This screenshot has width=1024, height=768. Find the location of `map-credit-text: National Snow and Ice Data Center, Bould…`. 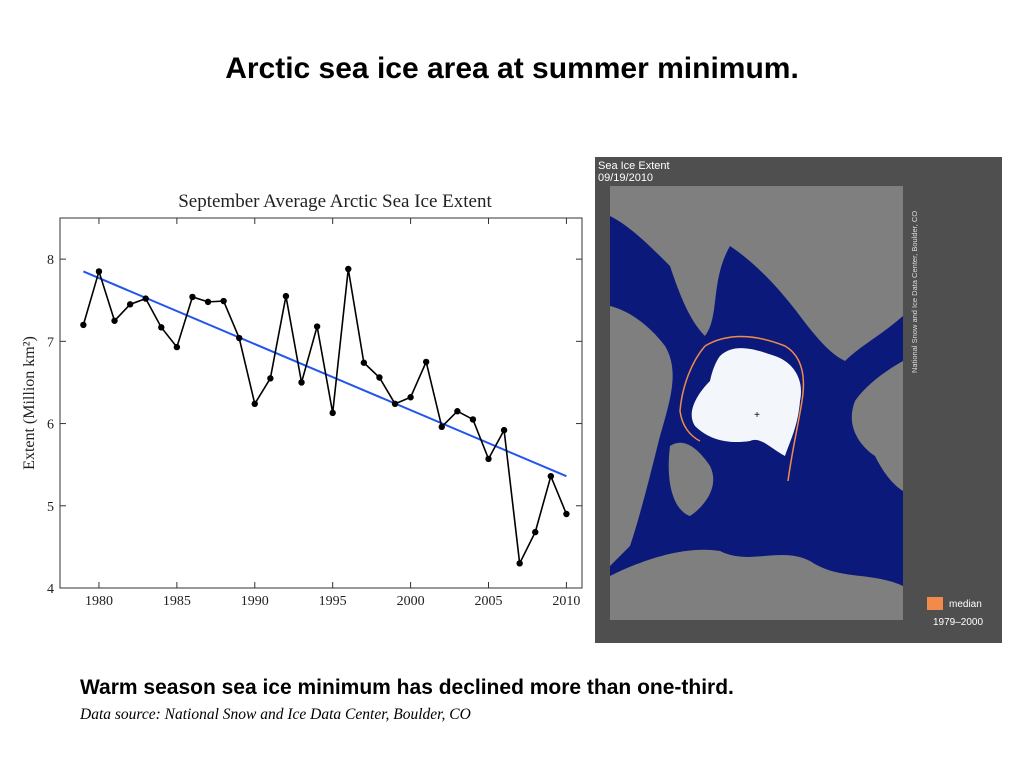

map-credit-text: National Snow and Ice Data Center, Bould… is located at coordinates (914, 291).